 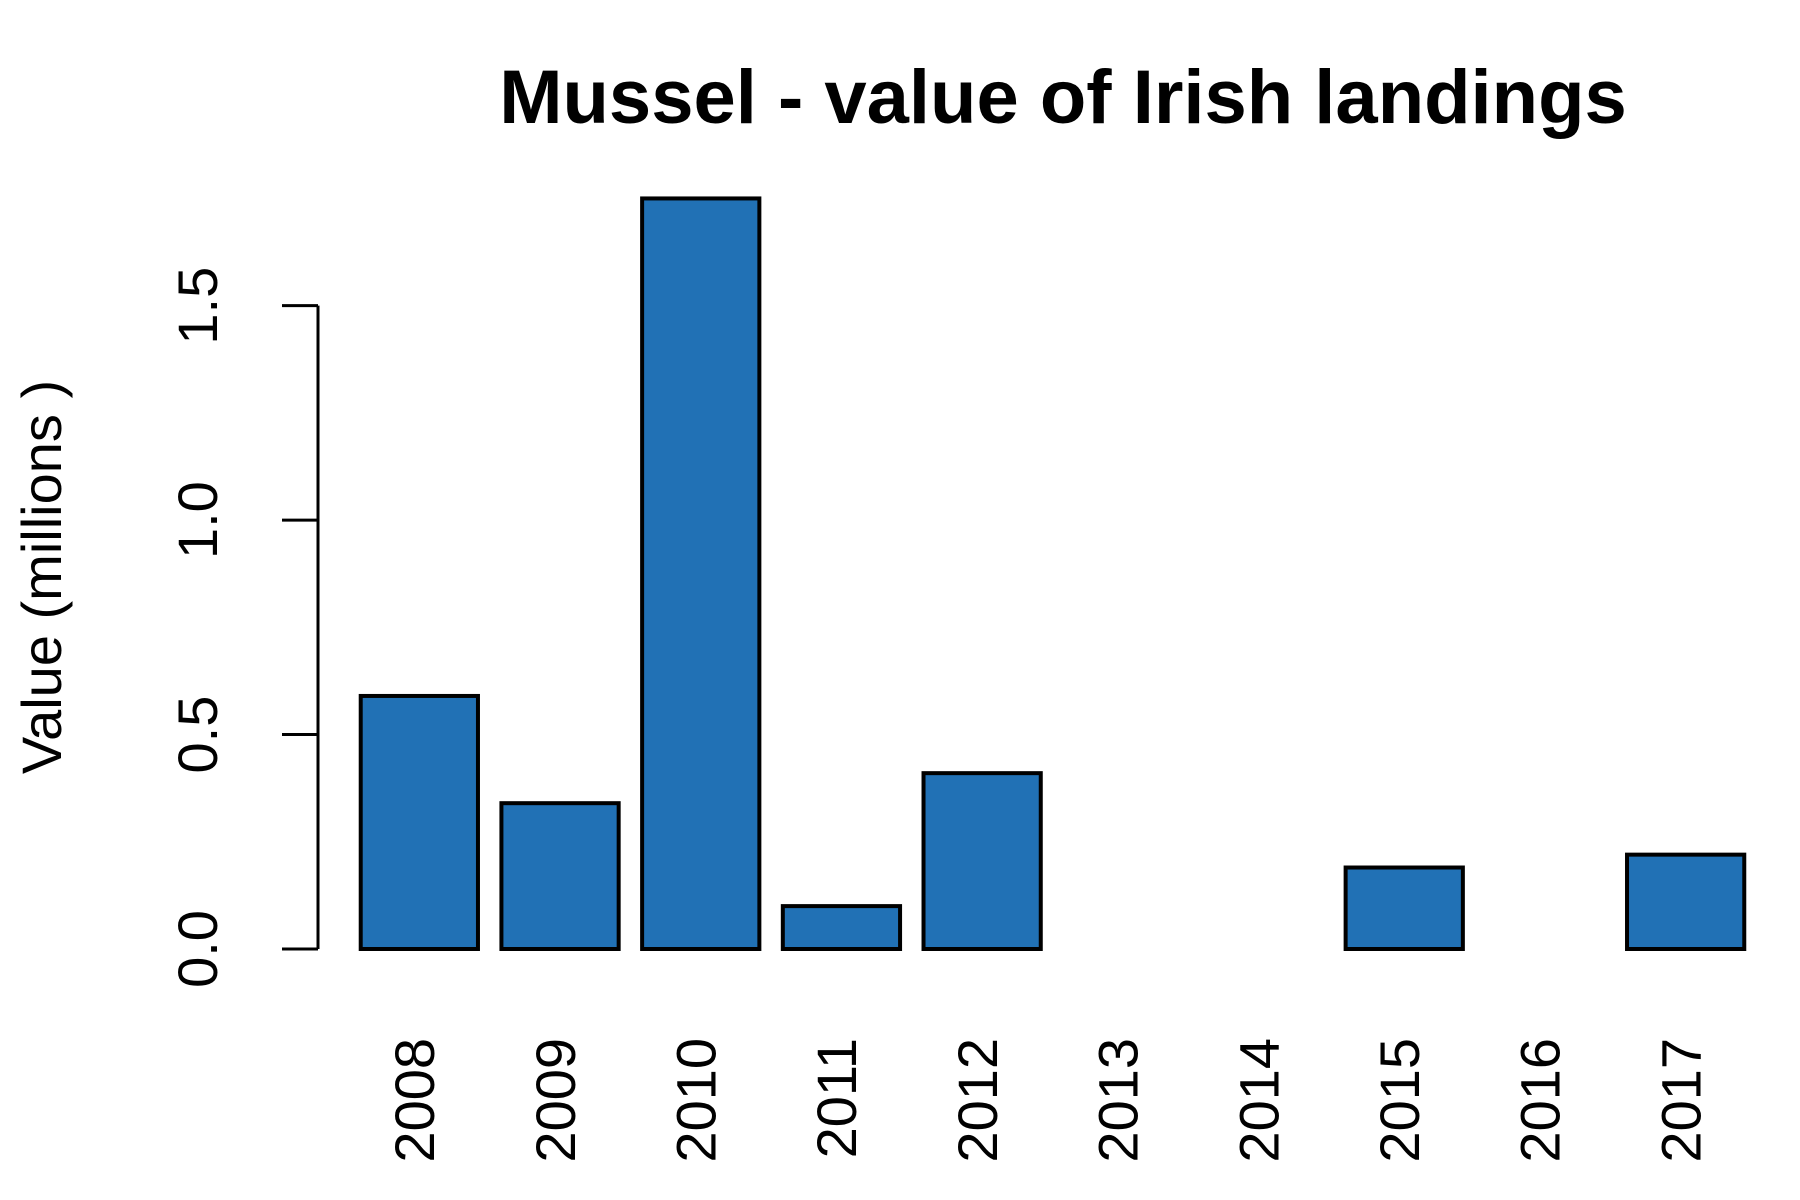 I want to click on x-tick-label: 2009, so click(x=555, y=1100).